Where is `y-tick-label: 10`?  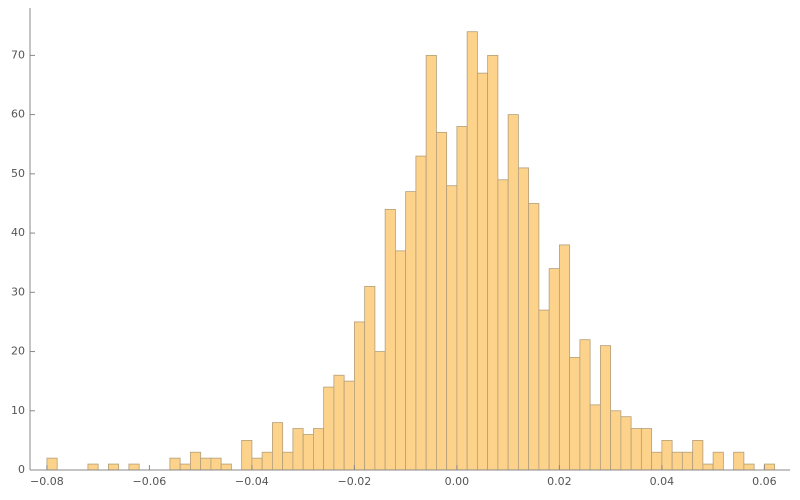
y-tick-label: 10 is located at coordinates (18, 410).